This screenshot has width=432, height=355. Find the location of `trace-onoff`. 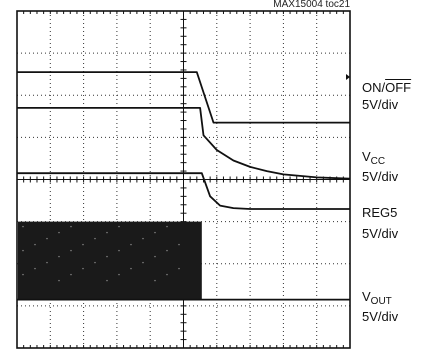

trace-onoff is located at coordinates (183, 97).